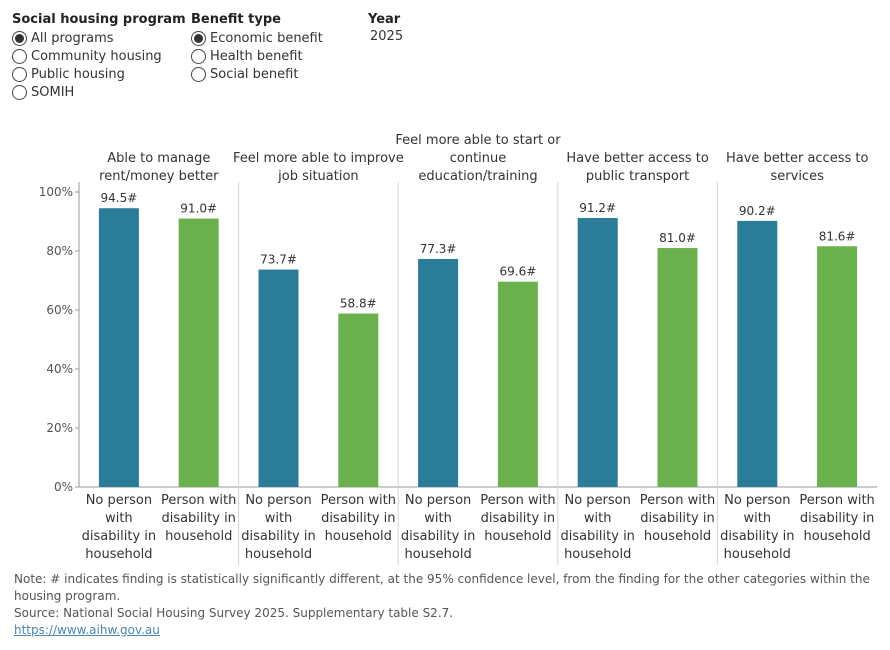 The width and height of the screenshot is (890, 650). Describe the element at coordinates (478, 140) in the screenshot. I see `panel-title: Feel more able to start or` at that location.